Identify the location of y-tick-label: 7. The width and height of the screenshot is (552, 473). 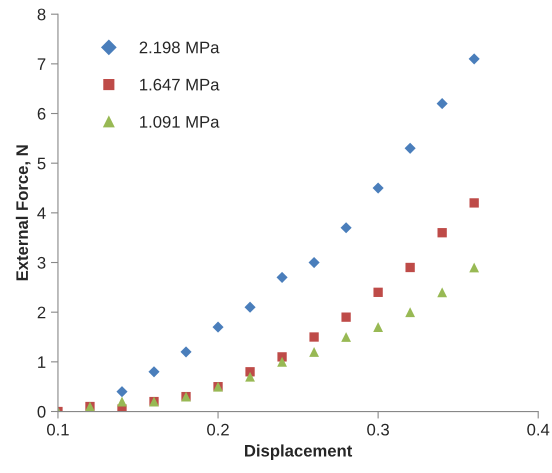
(42, 64).